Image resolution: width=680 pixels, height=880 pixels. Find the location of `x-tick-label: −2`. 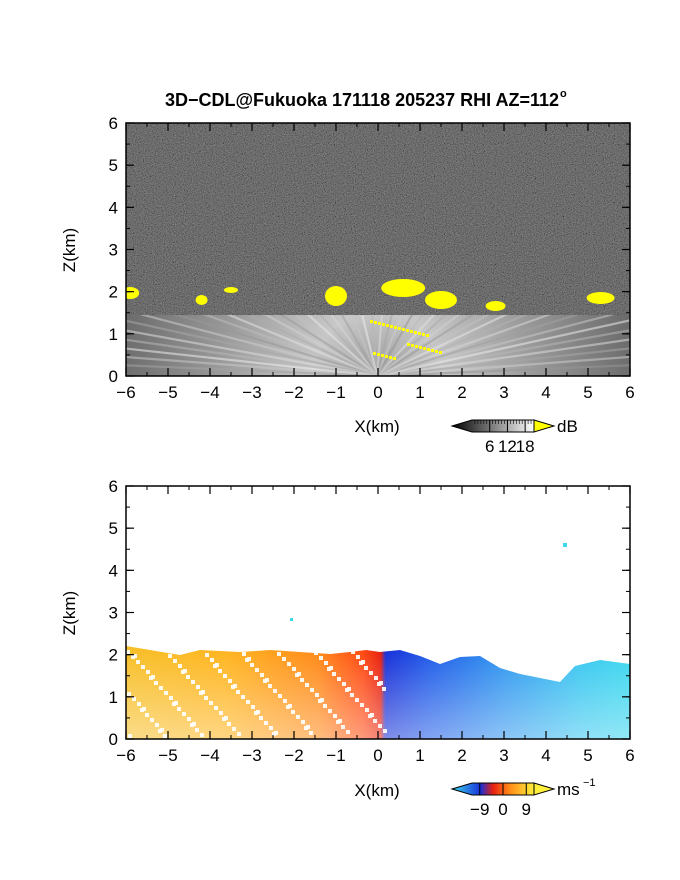

x-tick-label: −2 is located at coordinates (293, 755).